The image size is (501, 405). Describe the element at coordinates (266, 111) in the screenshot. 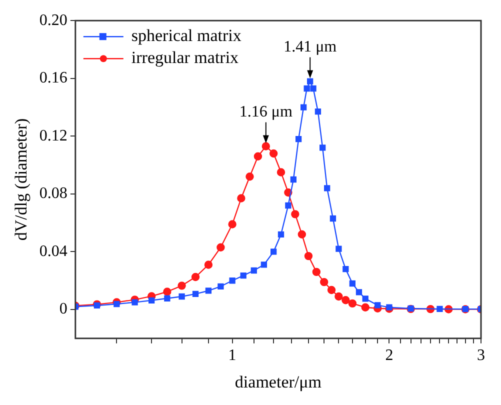

I see `annotation: 1.16 μm` at that location.